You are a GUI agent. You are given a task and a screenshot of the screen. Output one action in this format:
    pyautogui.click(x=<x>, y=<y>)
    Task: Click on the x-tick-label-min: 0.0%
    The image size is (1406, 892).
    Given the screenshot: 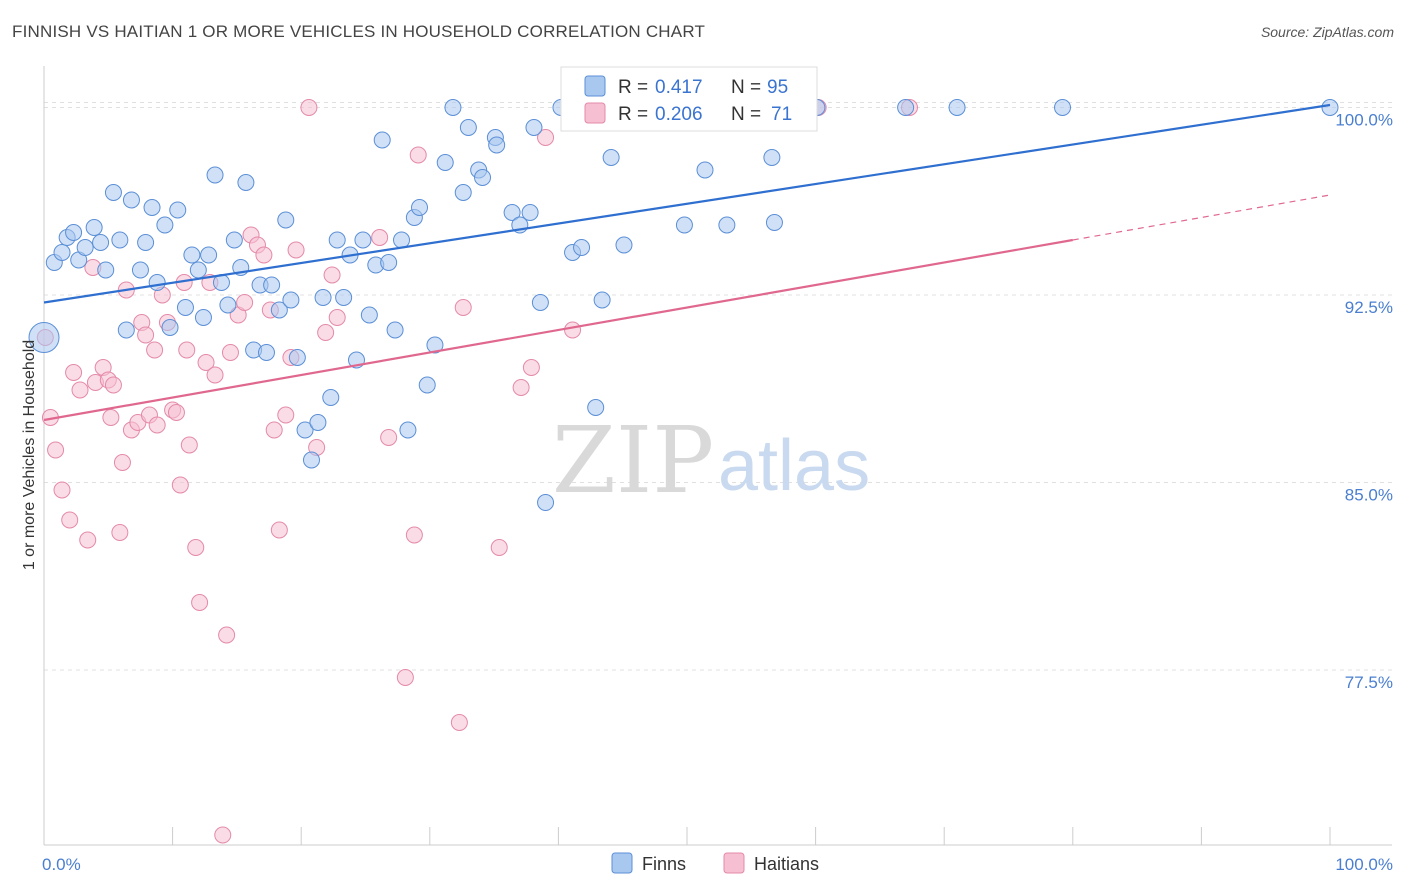 What is the action you would take?
    pyautogui.click(x=61, y=864)
    